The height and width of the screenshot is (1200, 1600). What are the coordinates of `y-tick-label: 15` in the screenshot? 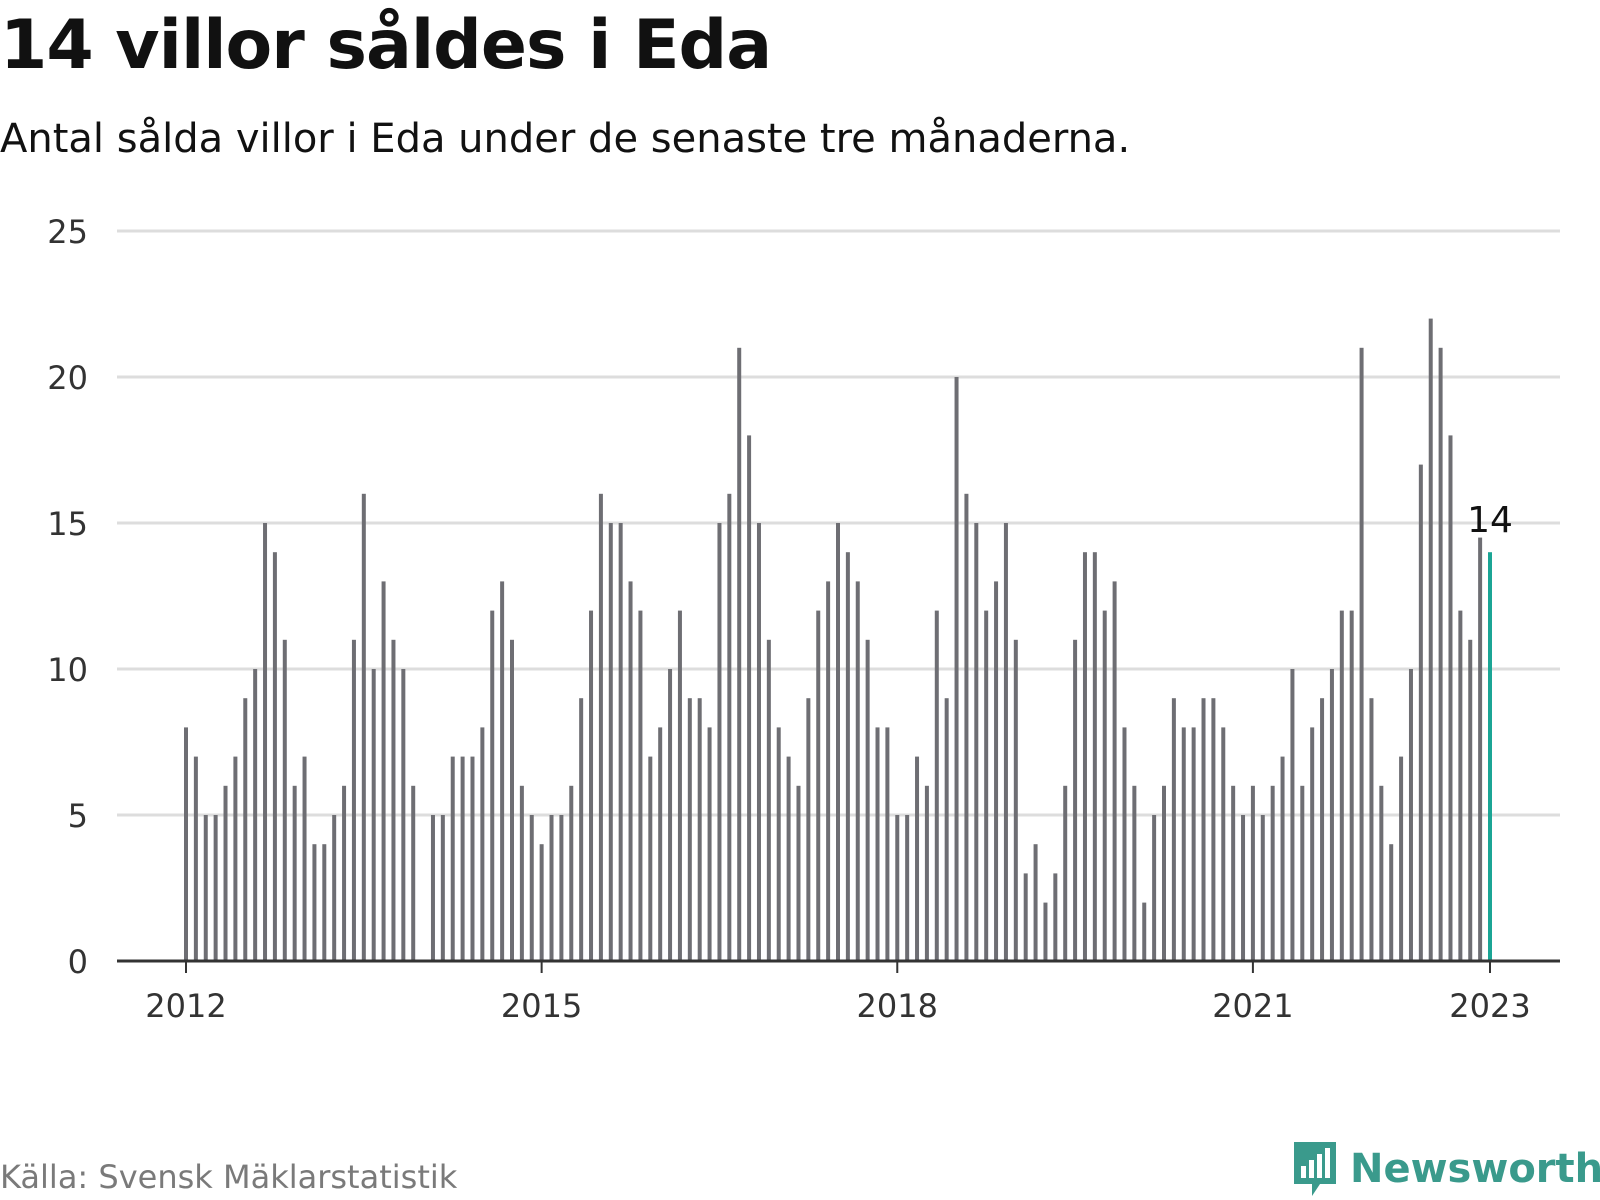 It's located at (67, 524).